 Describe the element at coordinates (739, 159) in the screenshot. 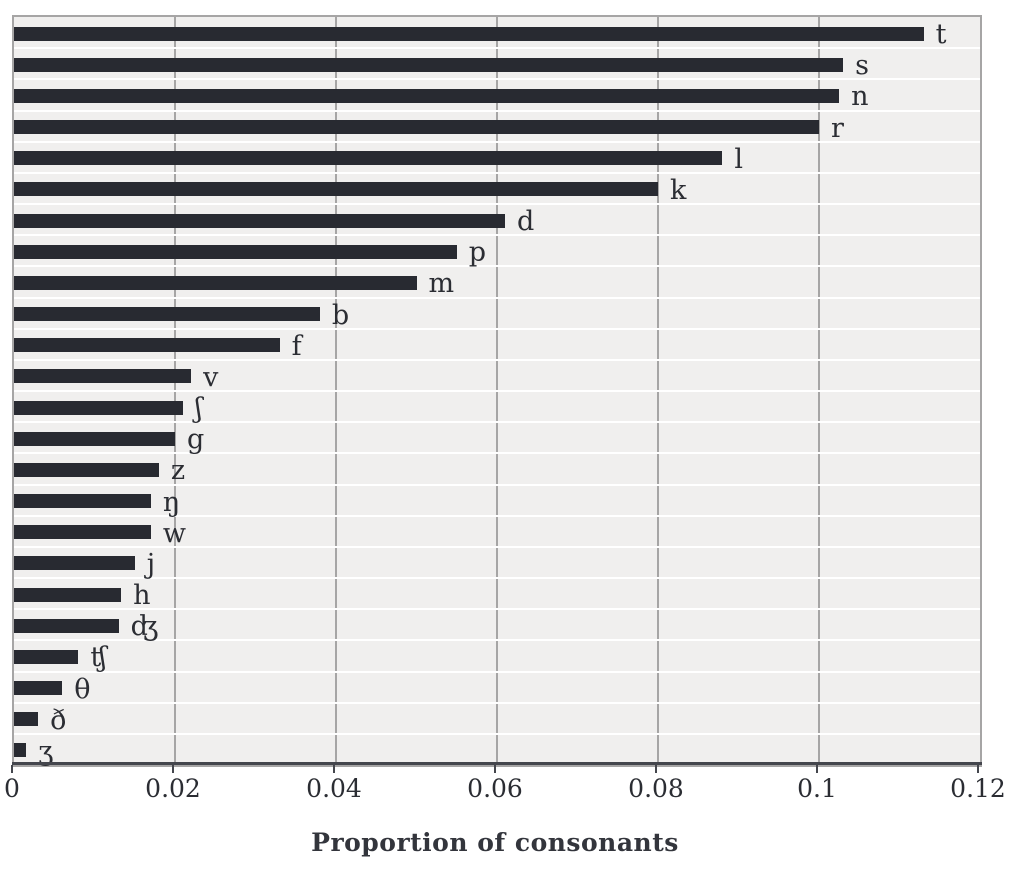

I see `bar-label-l: l` at that location.